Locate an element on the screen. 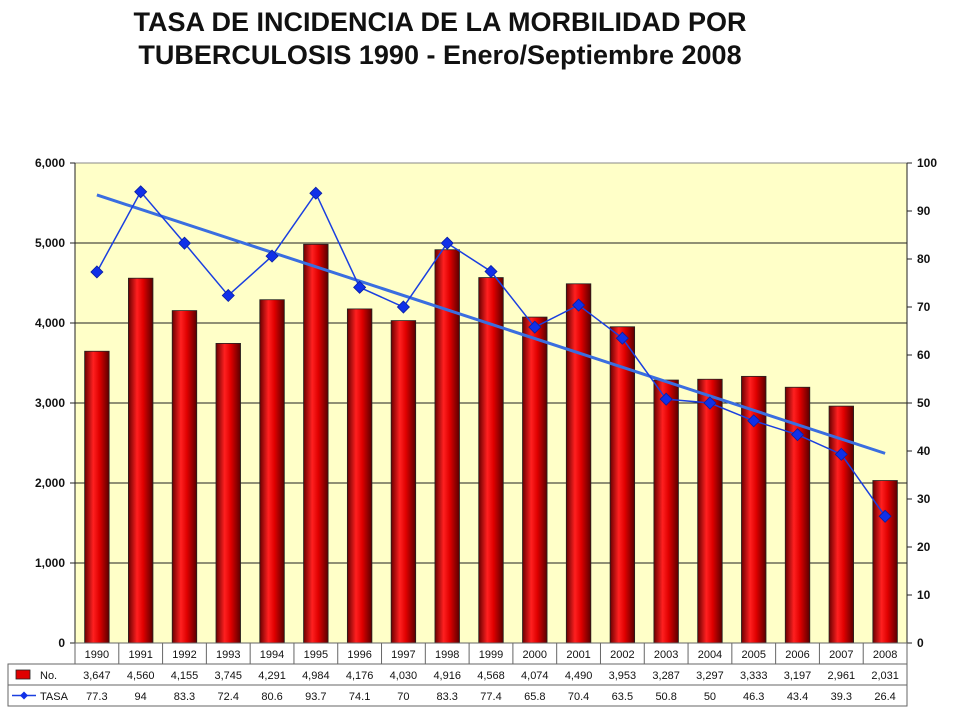 The height and width of the screenshot is (720, 960). x-tick-label-1994: 1994 is located at coordinates (272, 655).